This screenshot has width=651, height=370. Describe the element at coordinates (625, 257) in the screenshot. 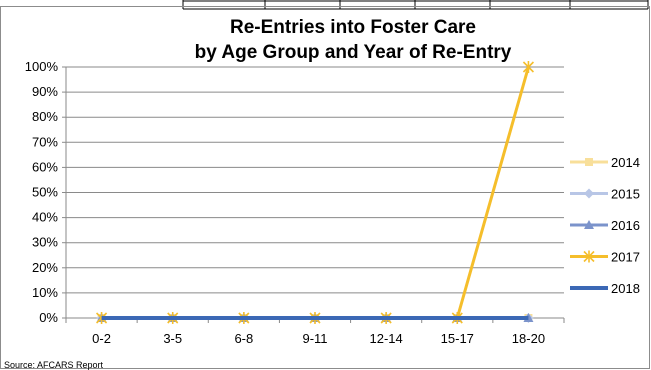

I see `legend-label: 2017` at that location.